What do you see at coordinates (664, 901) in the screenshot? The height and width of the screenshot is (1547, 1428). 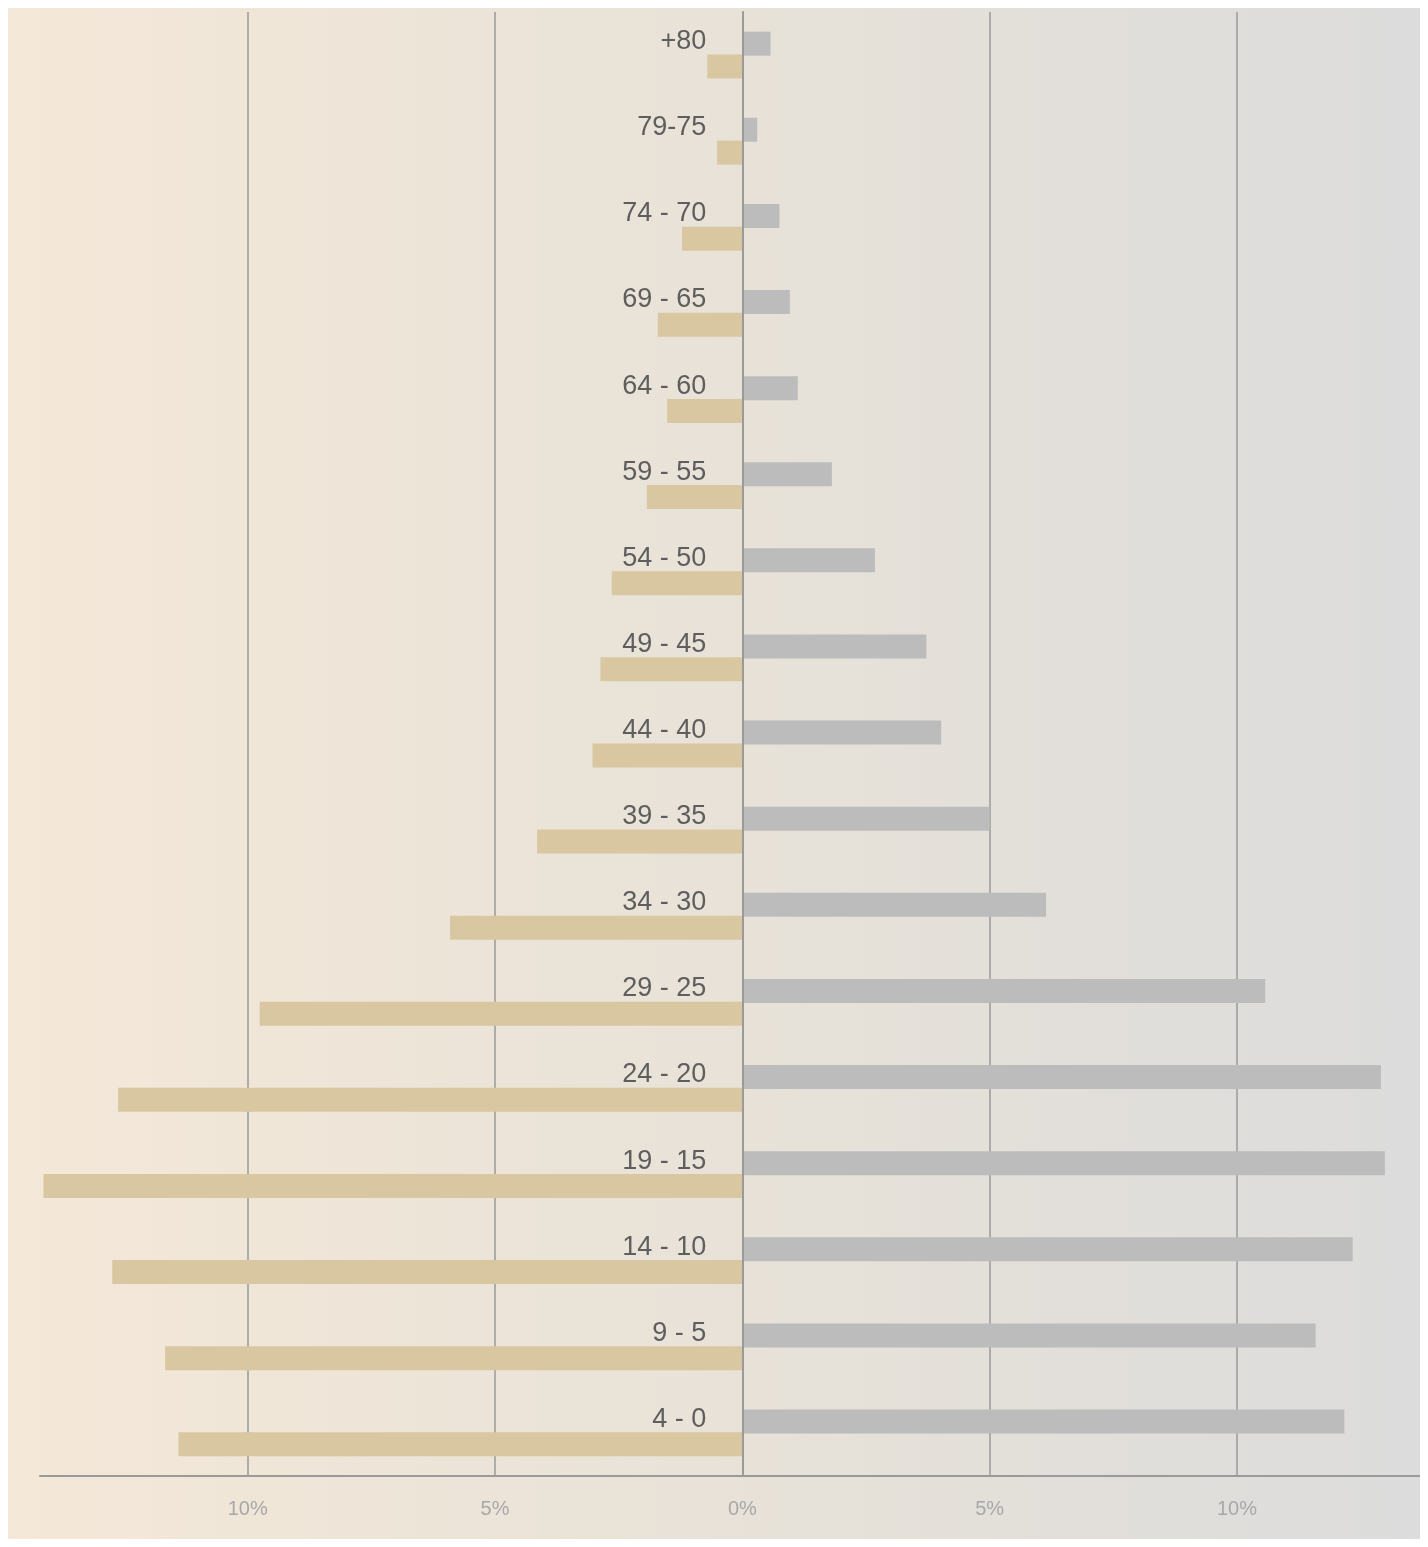 I see `y-tick-label: 34 - 30` at bounding box center [664, 901].